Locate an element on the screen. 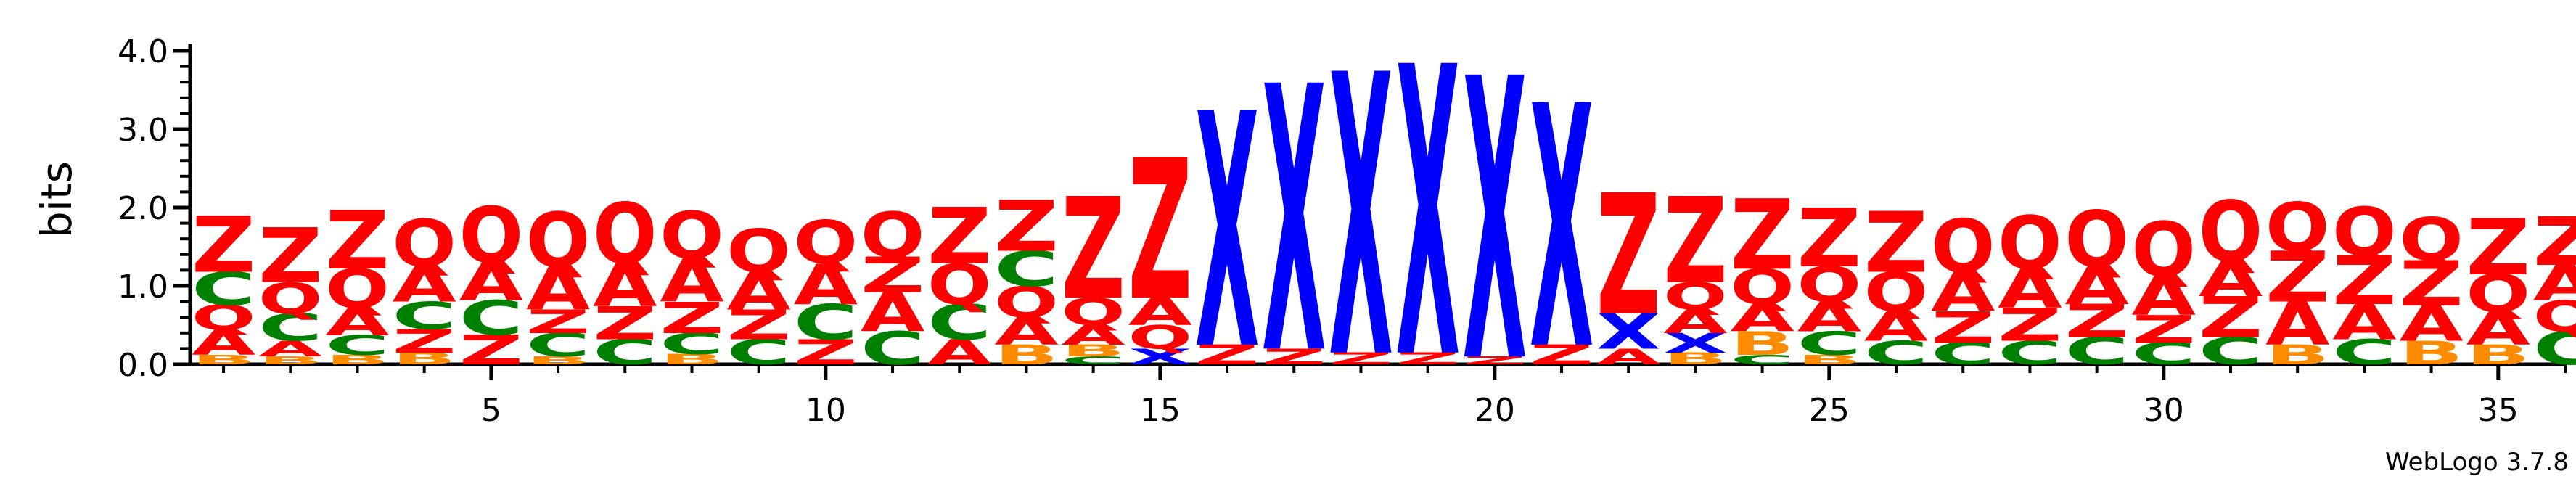  y-tick-label: 4.0 is located at coordinates (143, 51).